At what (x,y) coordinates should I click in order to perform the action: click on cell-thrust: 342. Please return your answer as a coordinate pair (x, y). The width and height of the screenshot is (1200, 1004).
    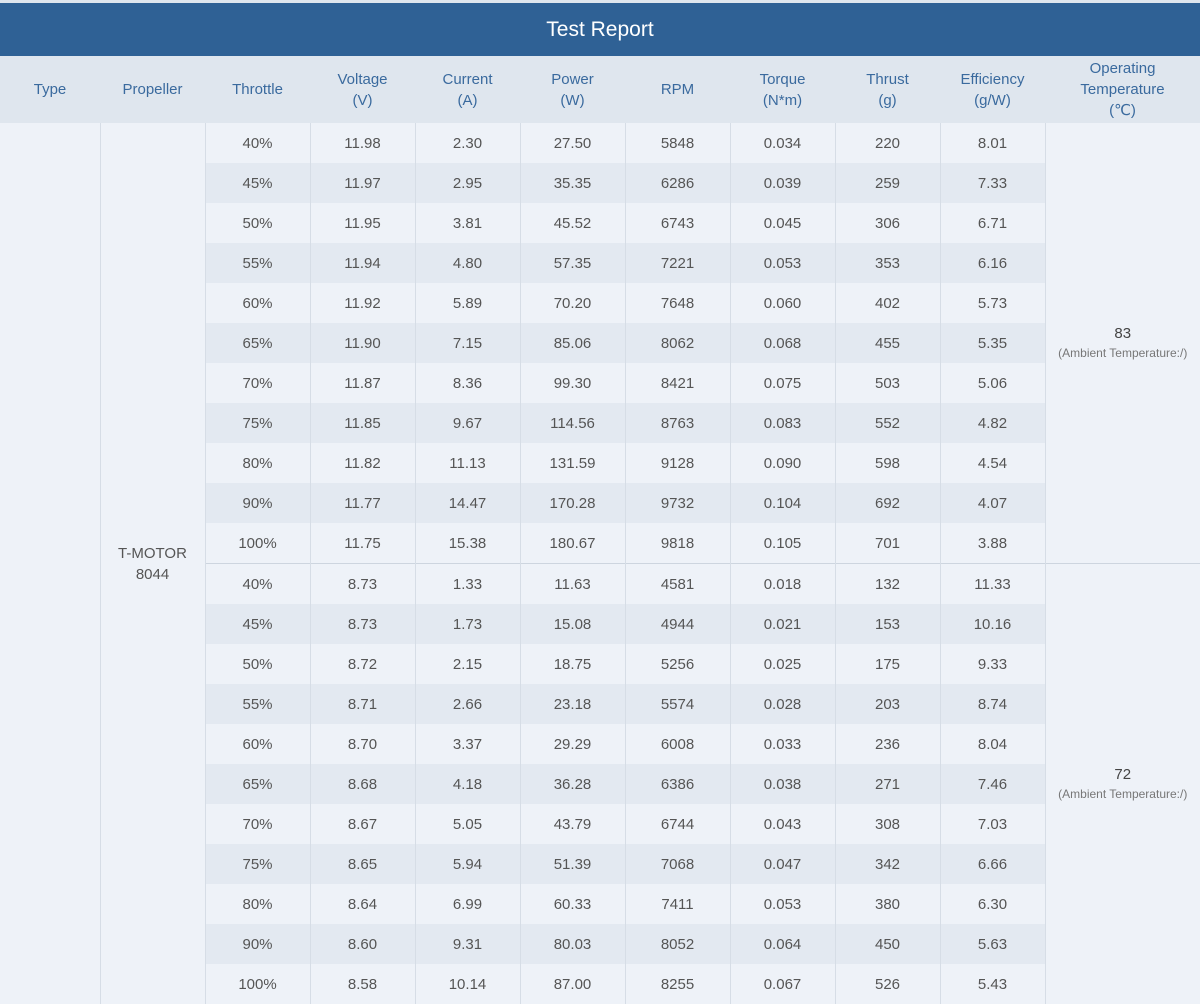
    Looking at the image, I should click on (887, 864).